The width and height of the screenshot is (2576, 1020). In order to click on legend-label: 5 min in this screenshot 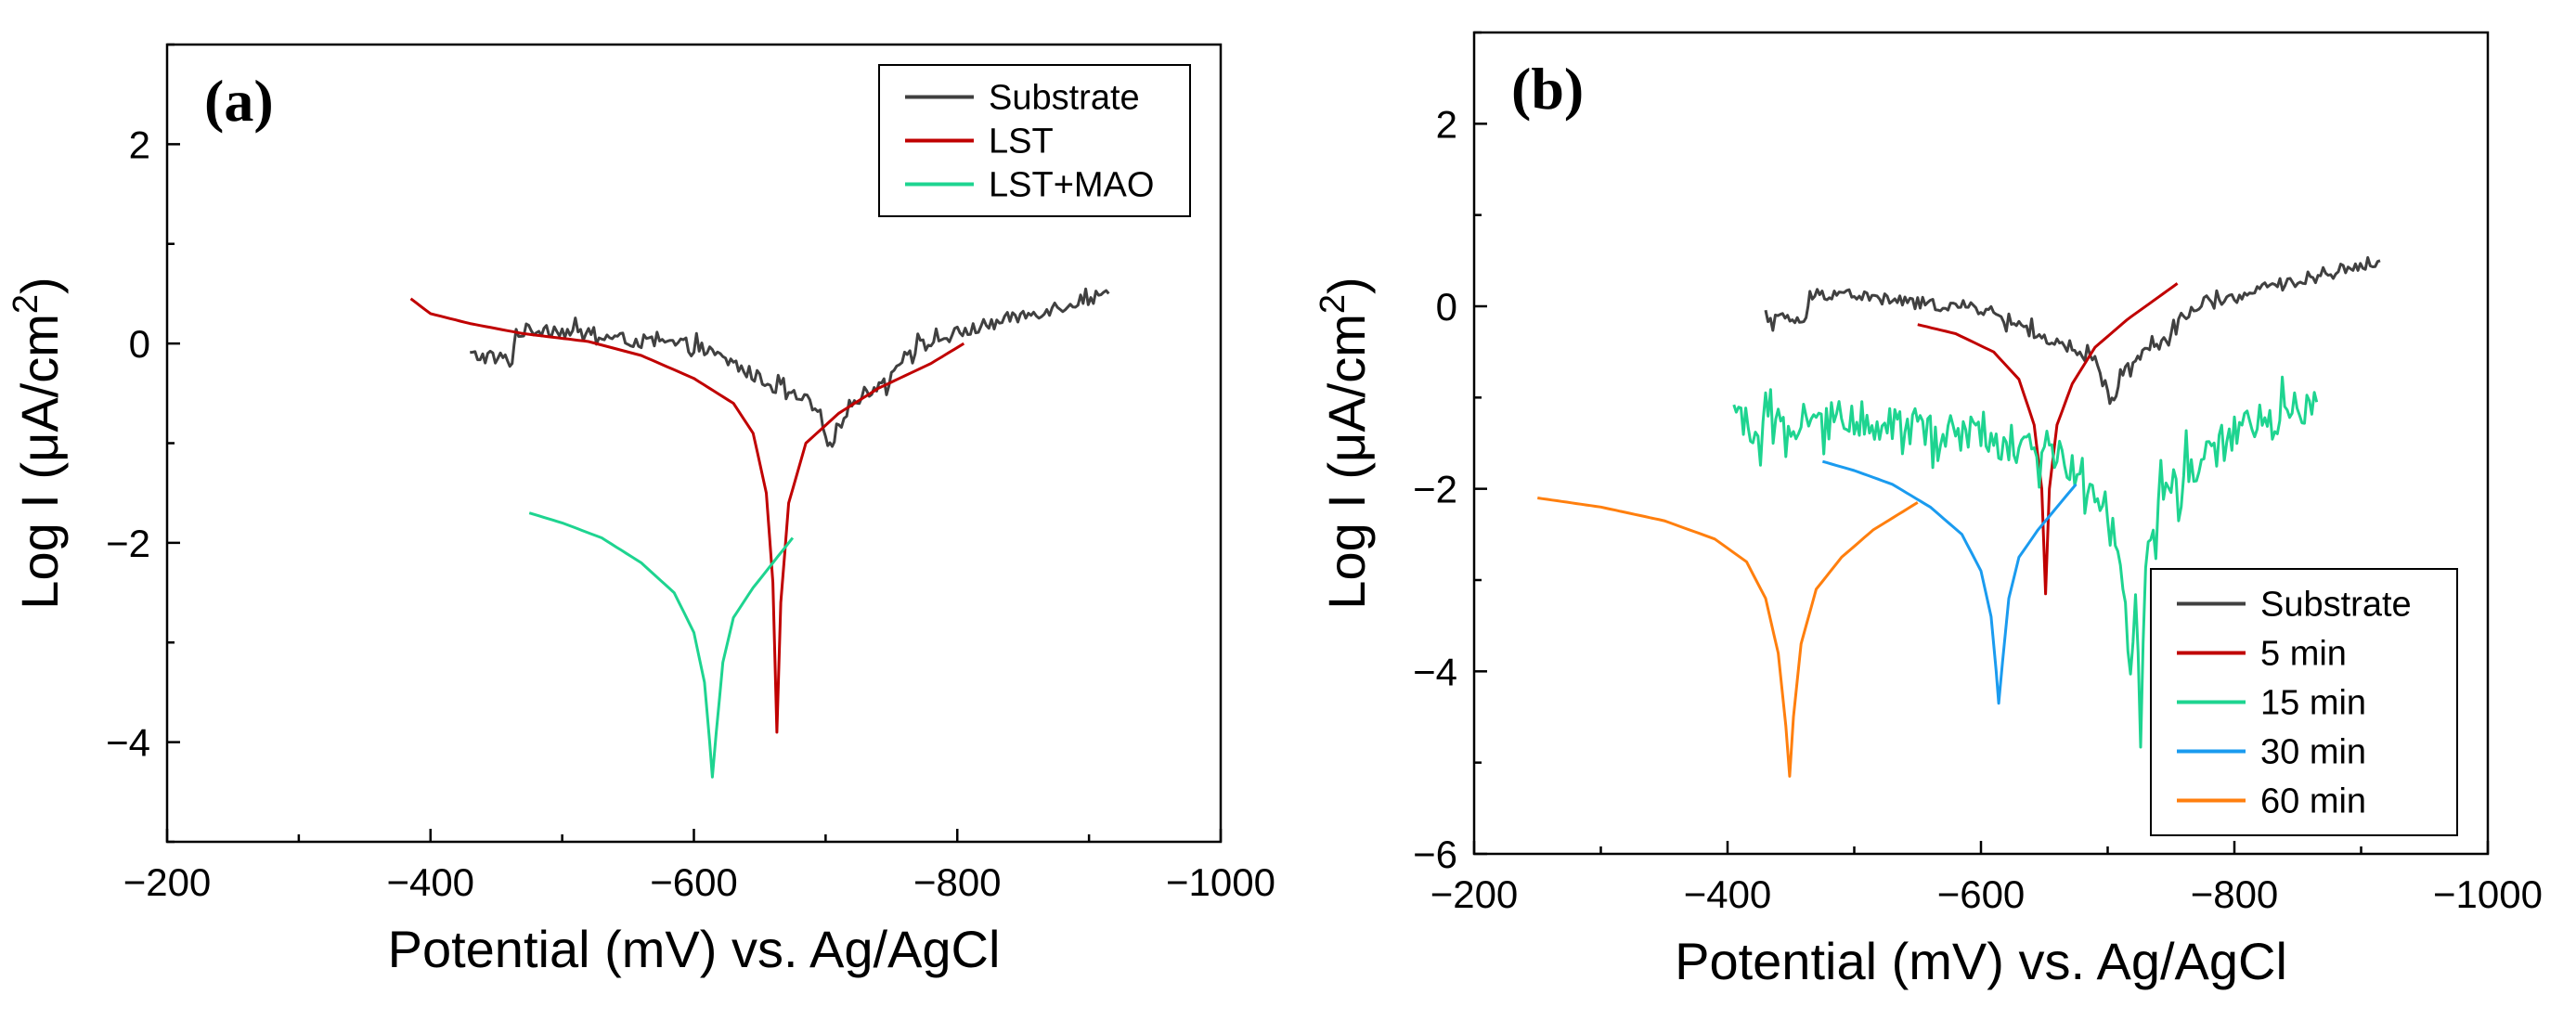, I will do `click(2303, 654)`.